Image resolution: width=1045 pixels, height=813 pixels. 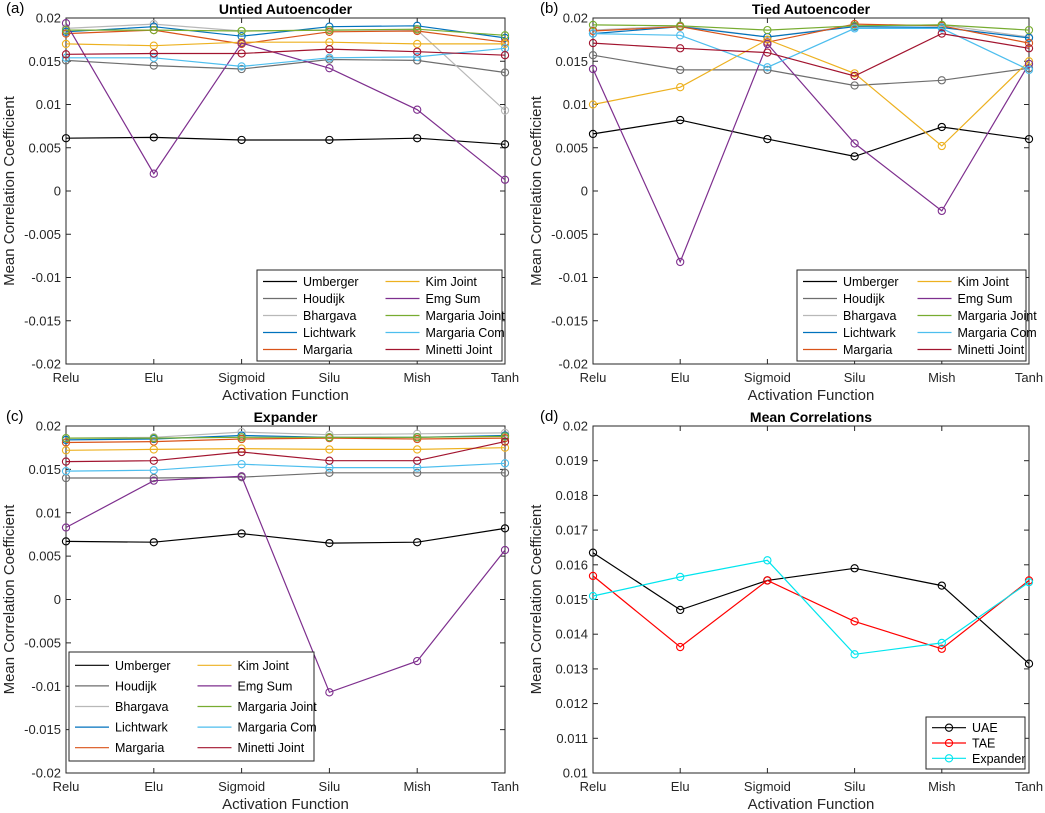 I want to click on x-tick-label: Silu, so click(x=855, y=786).